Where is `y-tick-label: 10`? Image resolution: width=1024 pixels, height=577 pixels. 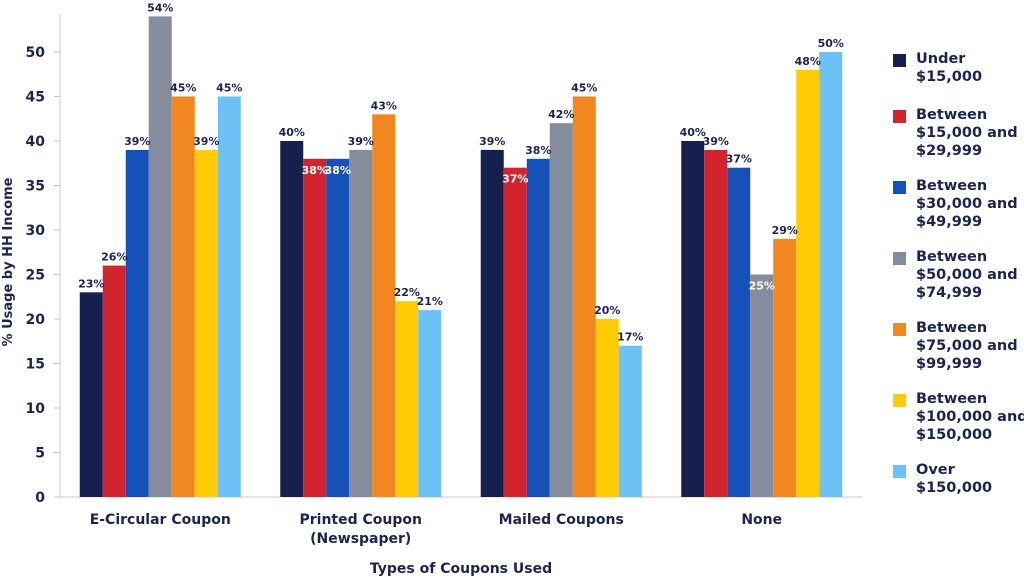
y-tick-label: 10 is located at coordinates (36, 409).